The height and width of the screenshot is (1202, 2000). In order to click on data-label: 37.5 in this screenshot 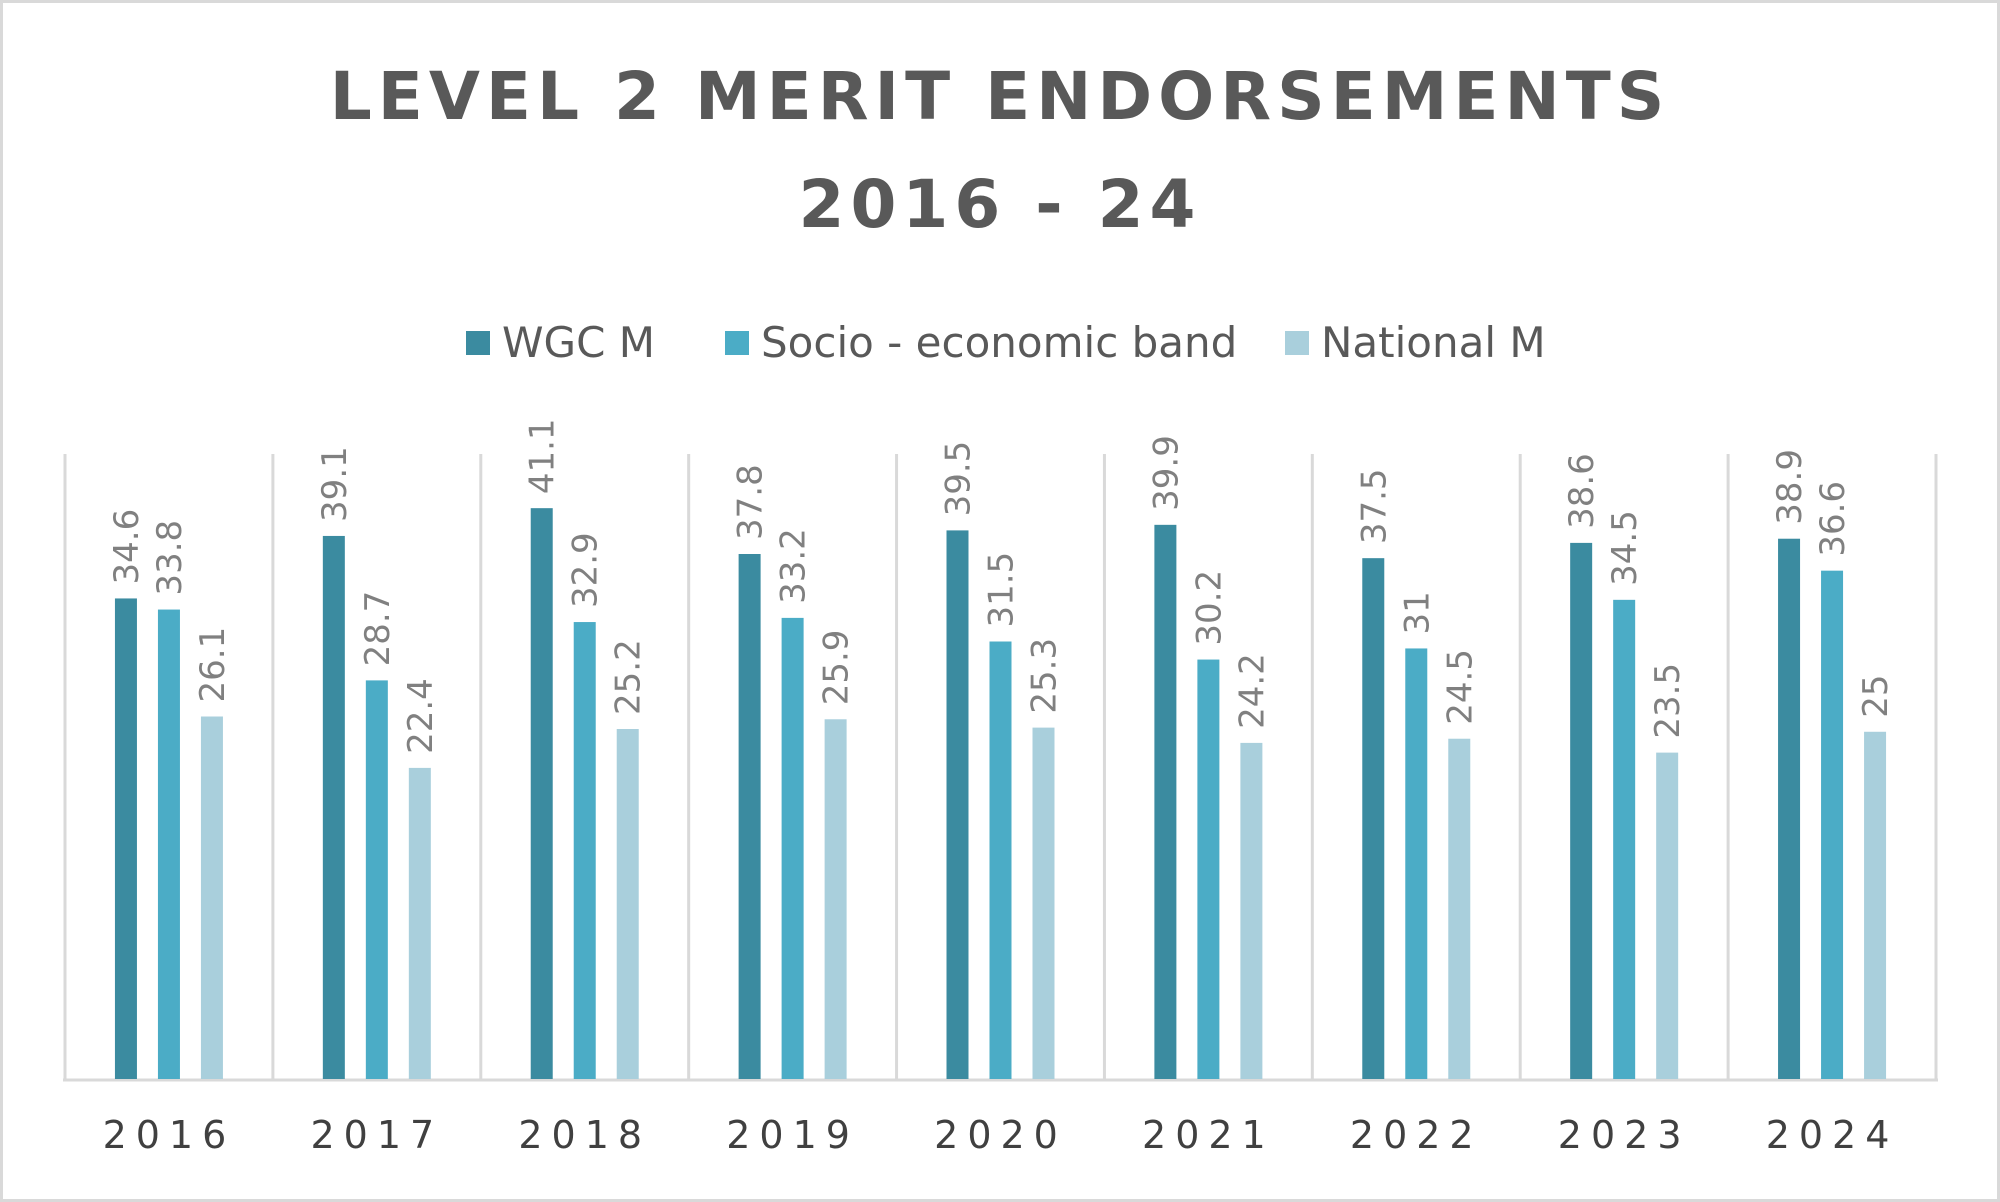, I will do `click(1374, 506)`.